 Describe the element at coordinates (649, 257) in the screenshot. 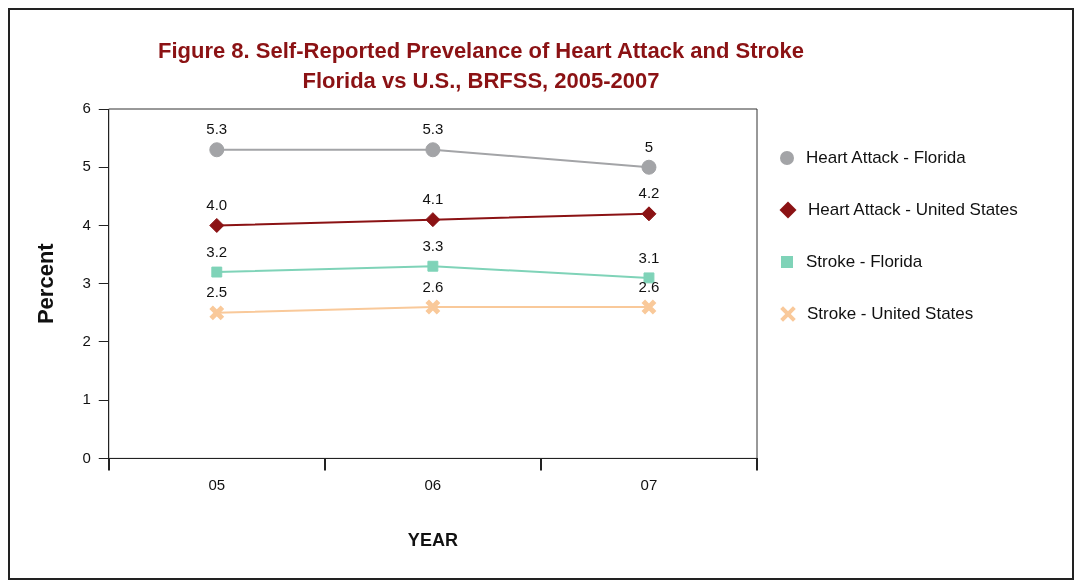

I see `data-label: 3.1` at that location.